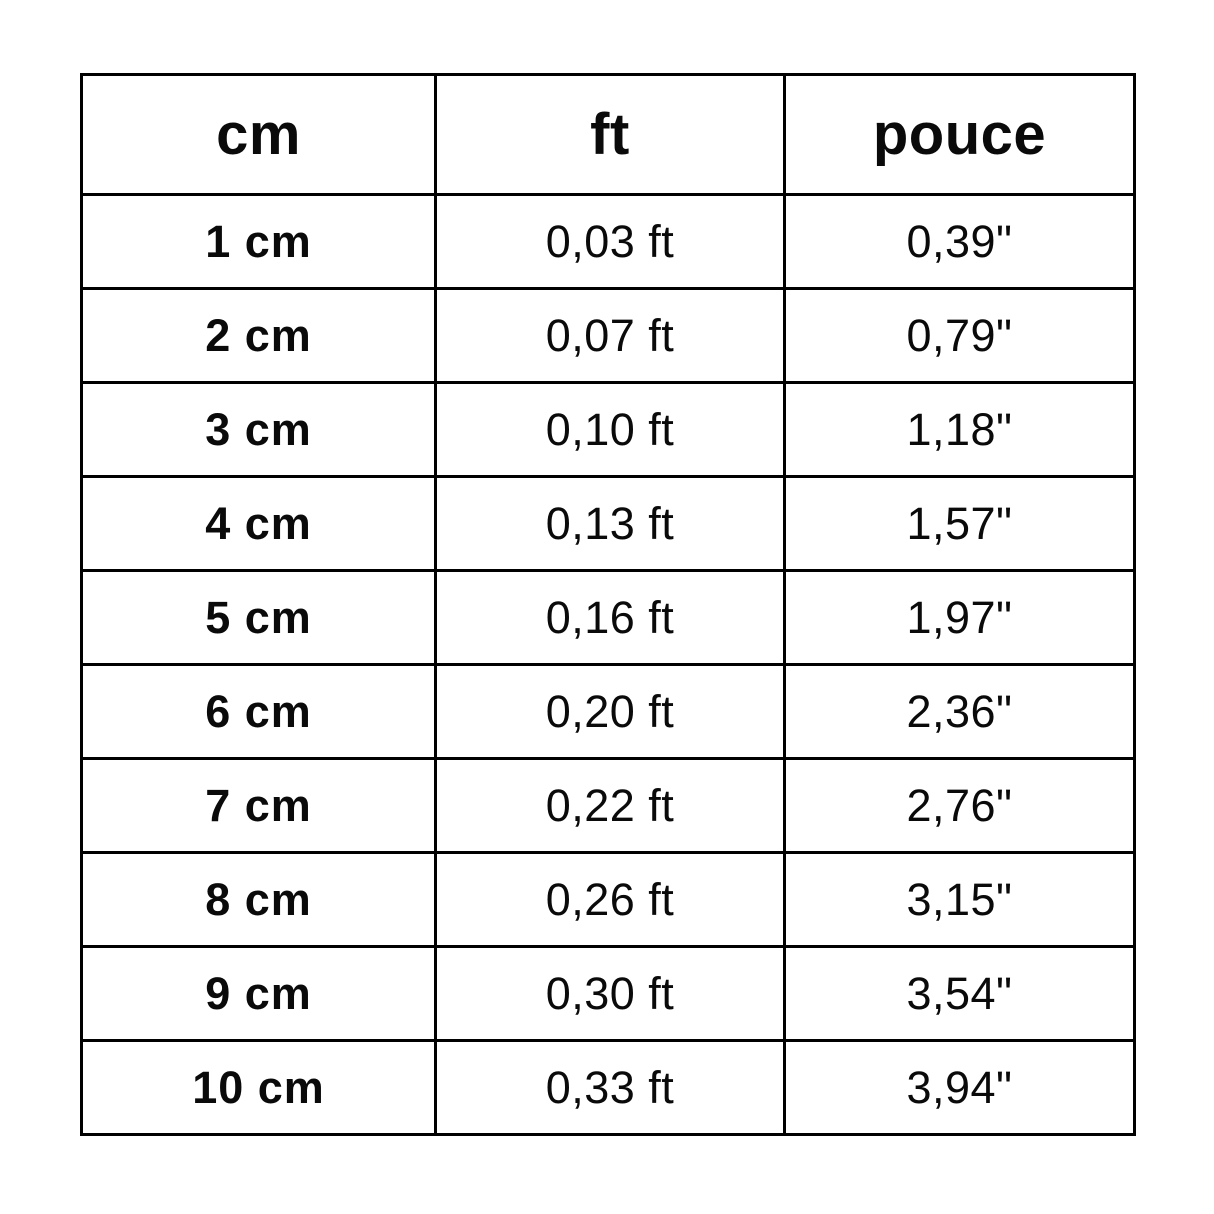 This screenshot has height=1214, width=1214. I want to click on cell-cm: 3 cm, so click(258, 429).